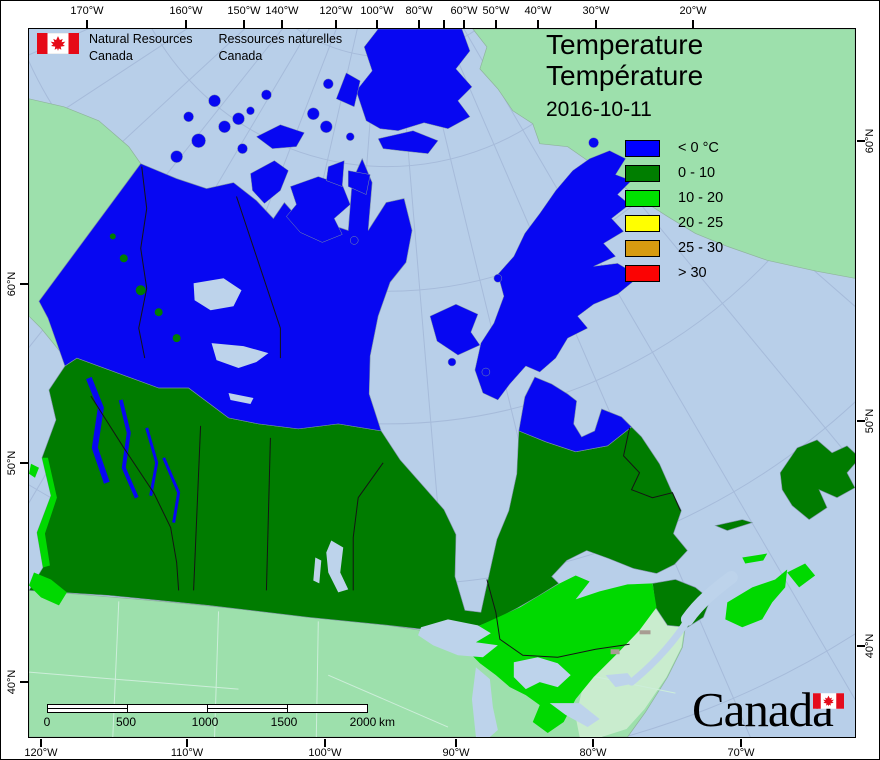 The width and height of the screenshot is (880, 760). I want to click on scale-label: 0, so click(47, 722).